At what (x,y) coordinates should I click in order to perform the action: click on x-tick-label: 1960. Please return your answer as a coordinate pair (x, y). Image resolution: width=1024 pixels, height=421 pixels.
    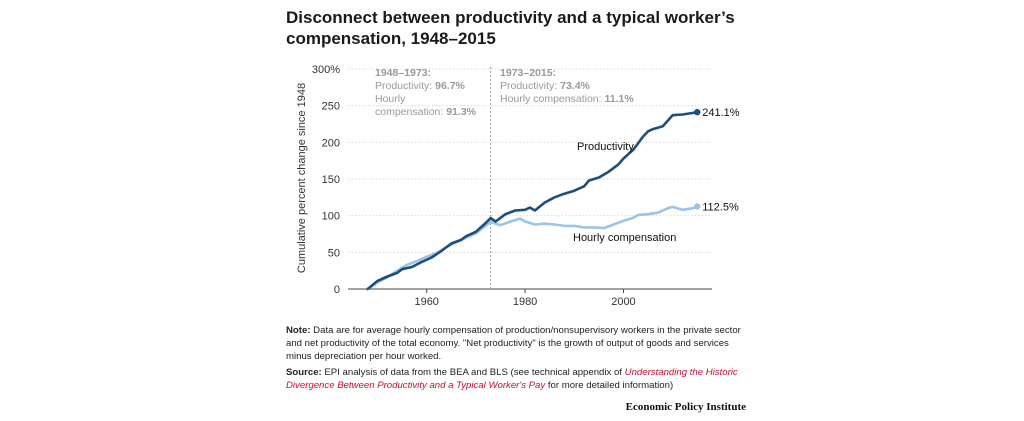
    Looking at the image, I should click on (426, 302).